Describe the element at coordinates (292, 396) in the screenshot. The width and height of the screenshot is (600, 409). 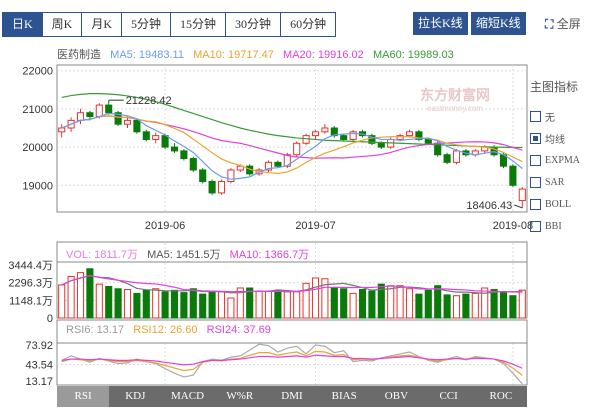
I see `indicator-tab: DMI` at that location.